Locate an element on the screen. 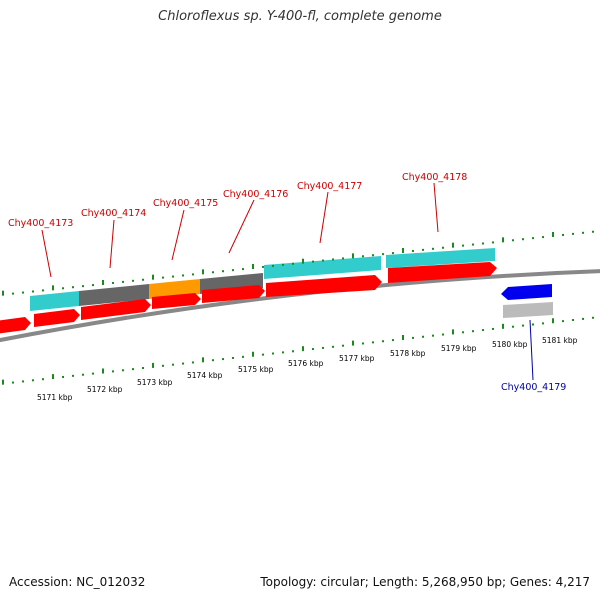  kbp-label: 5177 kbp is located at coordinates (357, 358).